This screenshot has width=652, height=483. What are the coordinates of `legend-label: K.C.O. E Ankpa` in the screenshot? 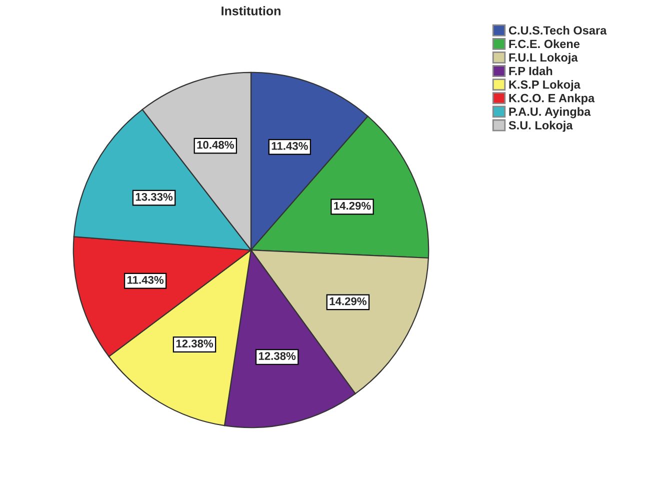 It's located at (552, 99).